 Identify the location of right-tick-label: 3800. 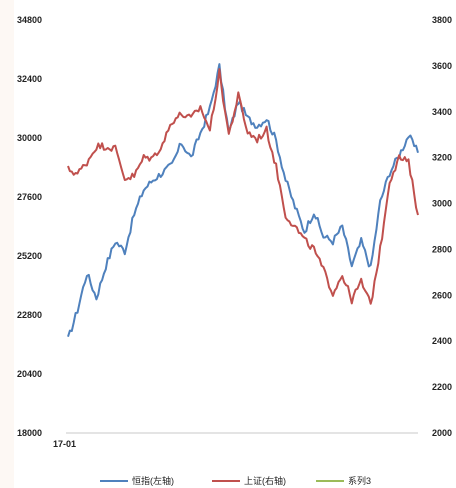
(442, 20).